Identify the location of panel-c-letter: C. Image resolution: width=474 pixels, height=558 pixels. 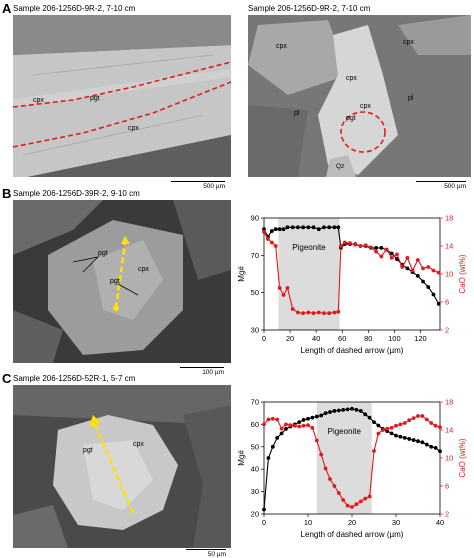
(7, 378).